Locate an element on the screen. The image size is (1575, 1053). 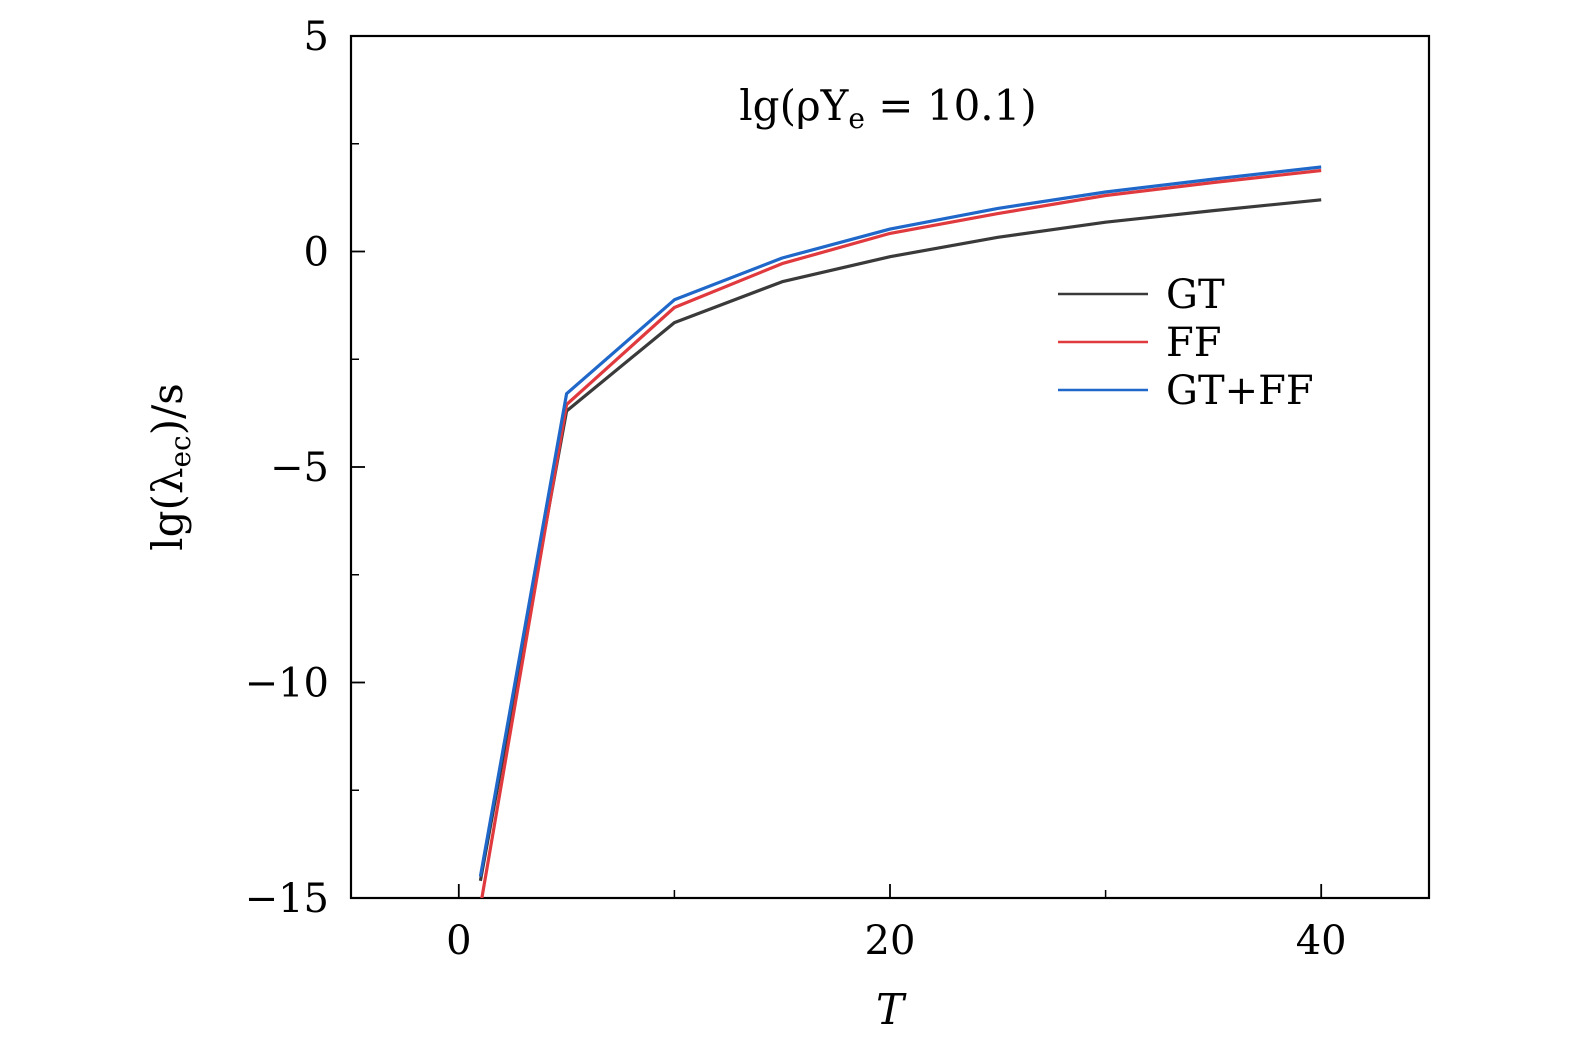
x-tick-label: 40 is located at coordinates (1321, 941).